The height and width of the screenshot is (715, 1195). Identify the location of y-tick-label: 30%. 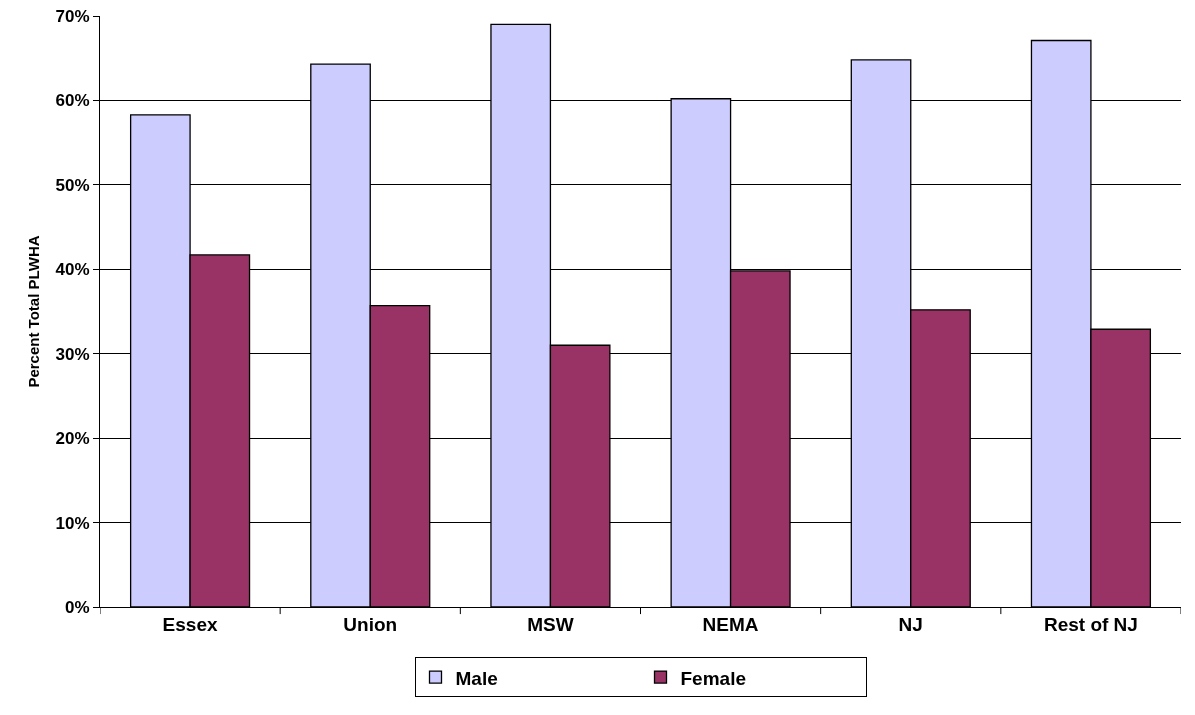
(72, 354).